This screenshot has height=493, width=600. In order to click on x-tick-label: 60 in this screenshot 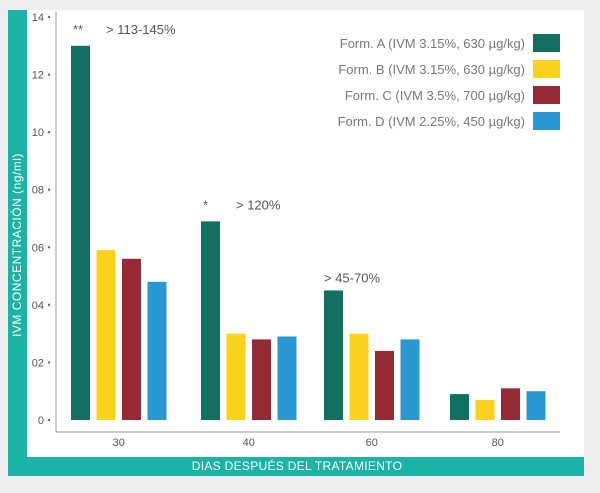, I will do `click(372, 443)`.